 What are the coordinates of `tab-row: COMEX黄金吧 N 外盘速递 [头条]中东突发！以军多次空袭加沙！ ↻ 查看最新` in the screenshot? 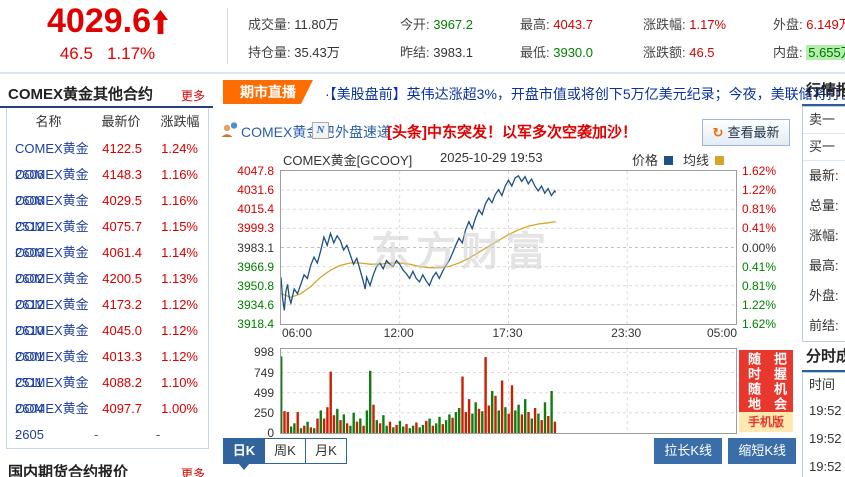 It's located at (507, 132).